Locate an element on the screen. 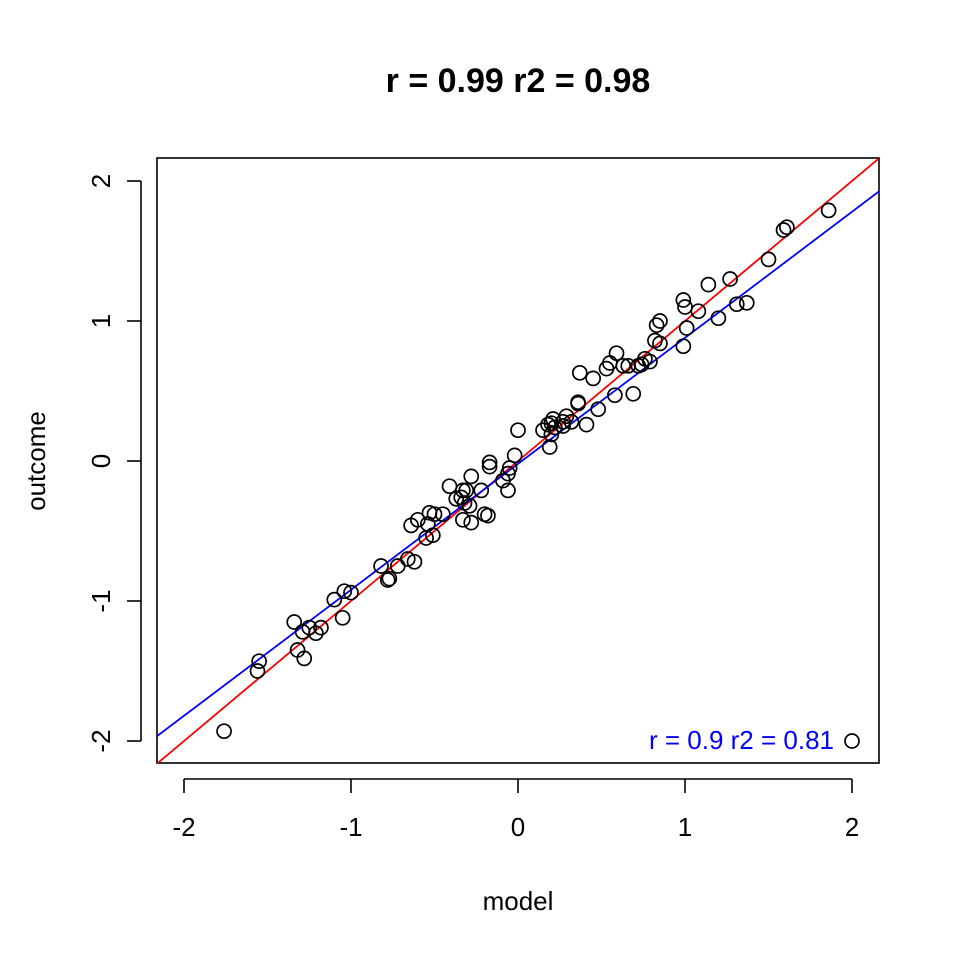 The width and height of the screenshot is (960, 960). x-tick-label: 2 is located at coordinates (852, 827).